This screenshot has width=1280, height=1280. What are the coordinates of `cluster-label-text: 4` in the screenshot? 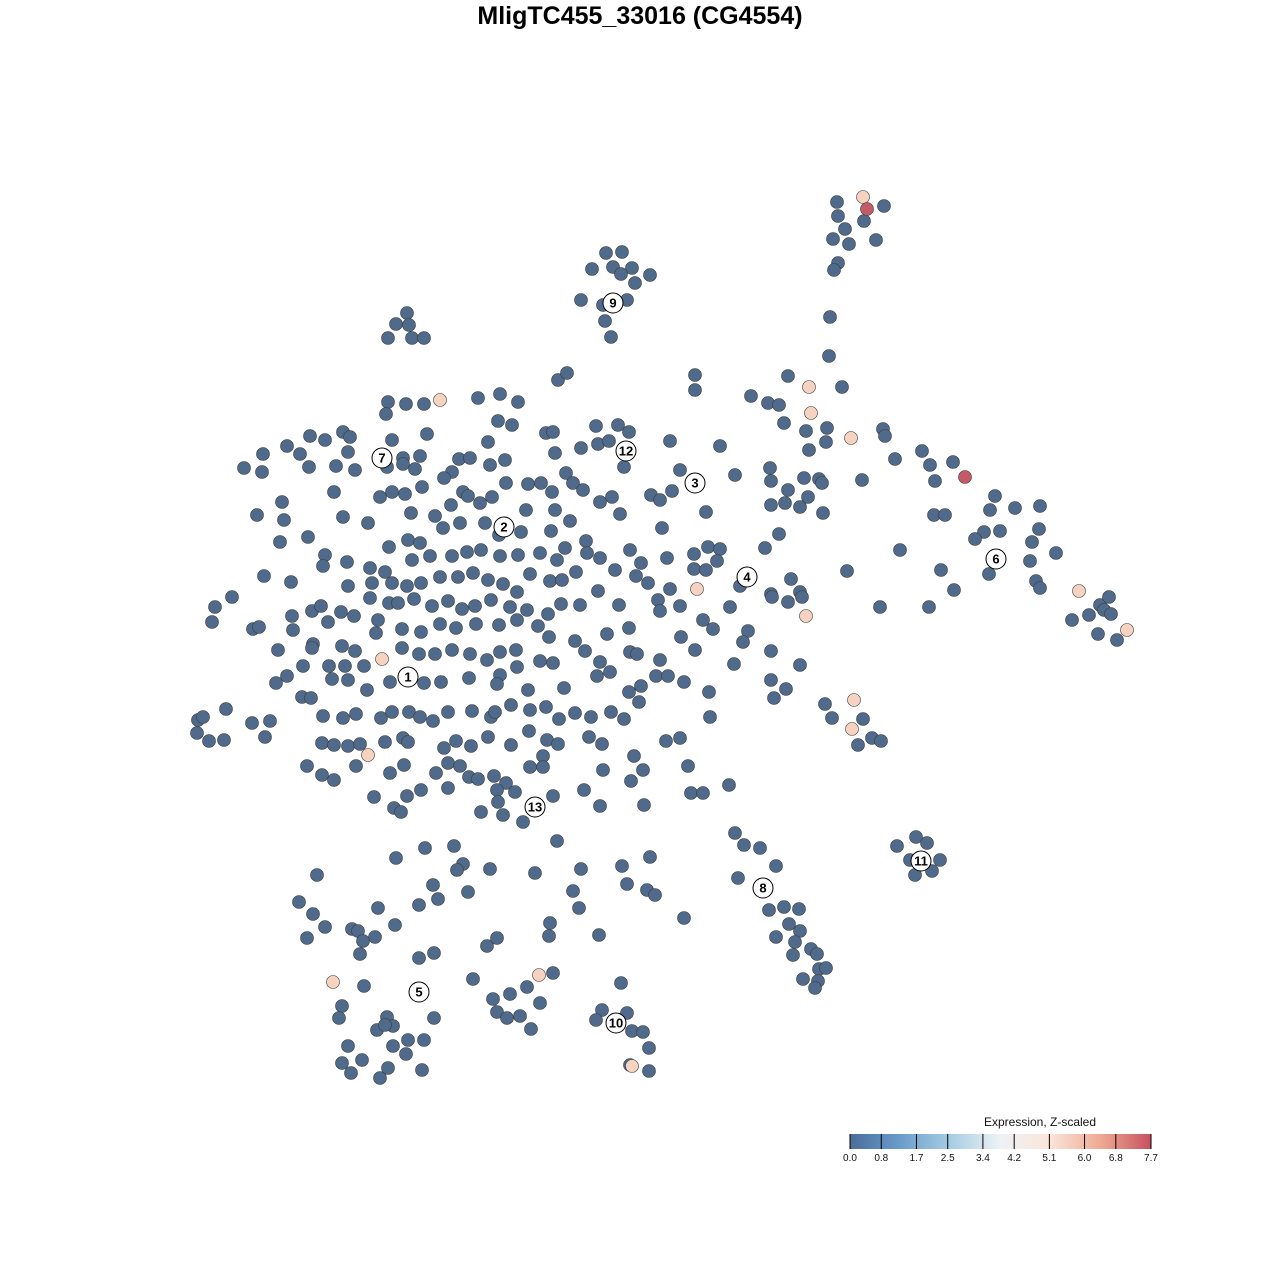 It's located at (747, 577).